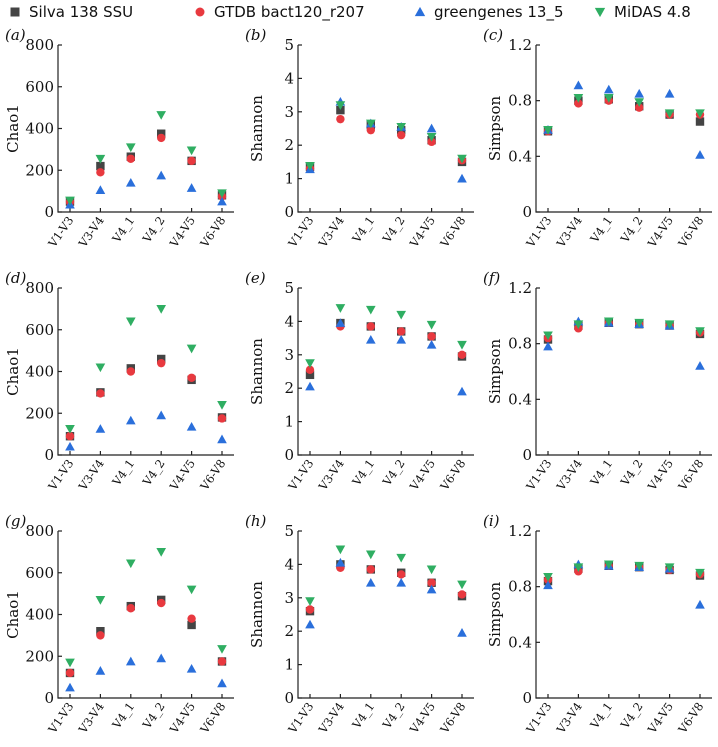  What do you see at coordinates (39, 573) in the screenshot?
I see `y-tick-label: 600` at bounding box center [39, 573].